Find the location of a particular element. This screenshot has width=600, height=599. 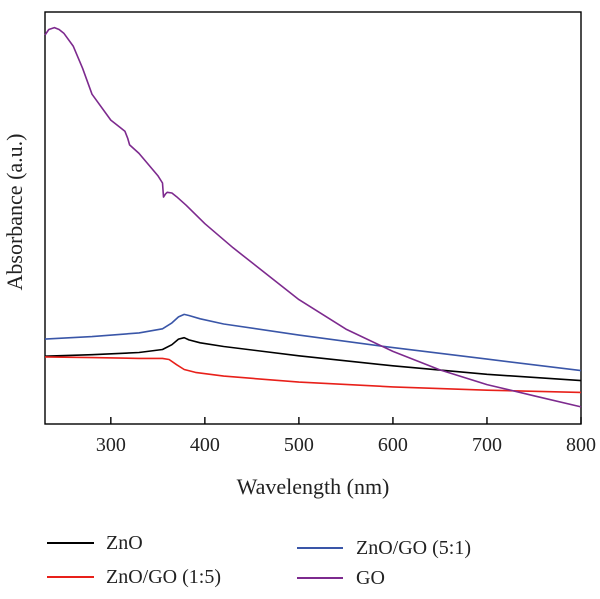

legend-label-zno: ZnO is located at coordinates (124, 543).